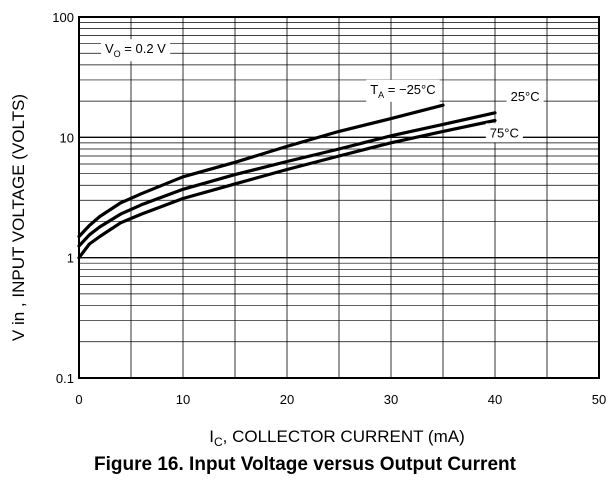 The height and width of the screenshot is (488, 610). What do you see at coordinates (63, 17) in the screenshot?
I see `y-tick-label: 100` at bounding box center [63, 17].